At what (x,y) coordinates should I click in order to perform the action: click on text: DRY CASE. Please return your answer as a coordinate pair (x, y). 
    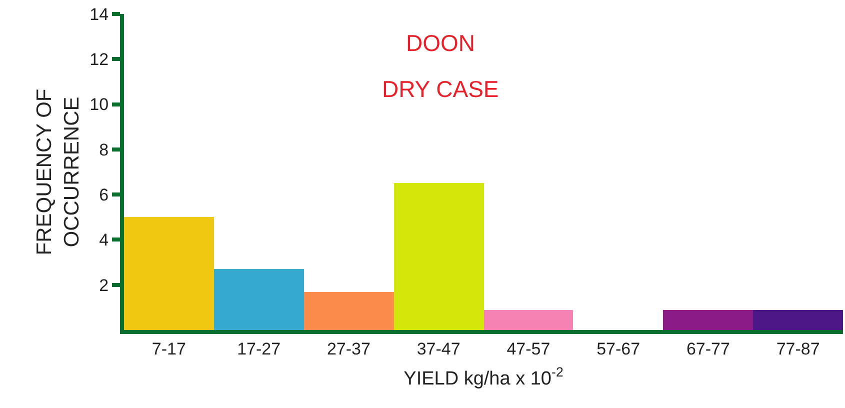
    Looking at the image, I should click on (440, 89).